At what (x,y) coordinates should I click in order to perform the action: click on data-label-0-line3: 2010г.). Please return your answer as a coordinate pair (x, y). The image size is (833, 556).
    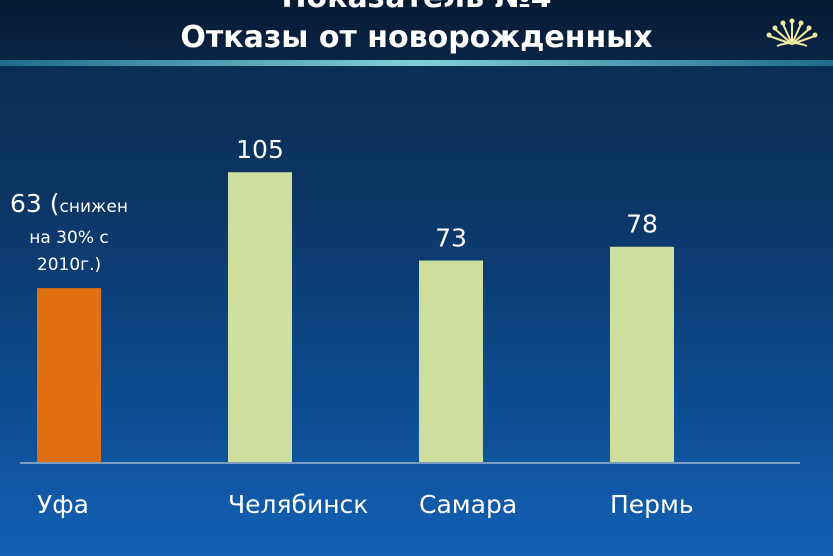
    Looking at the image, I should click on (69, 265).